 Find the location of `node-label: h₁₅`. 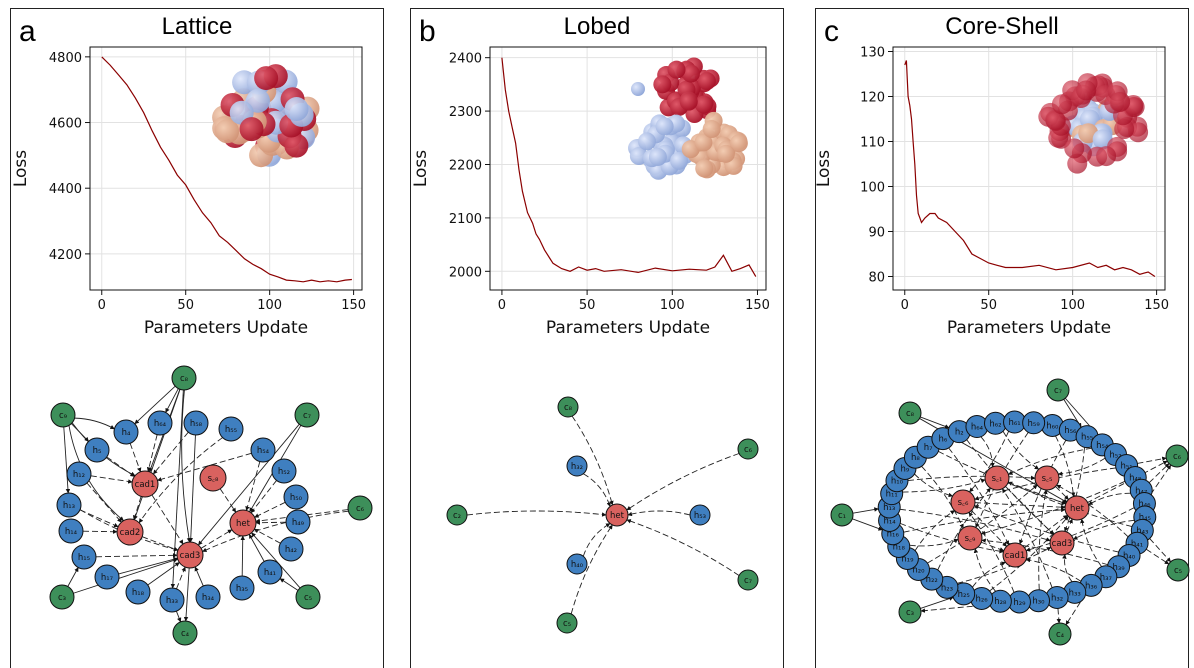

node-label: h₁₅ is located at coordinates (84, 558).